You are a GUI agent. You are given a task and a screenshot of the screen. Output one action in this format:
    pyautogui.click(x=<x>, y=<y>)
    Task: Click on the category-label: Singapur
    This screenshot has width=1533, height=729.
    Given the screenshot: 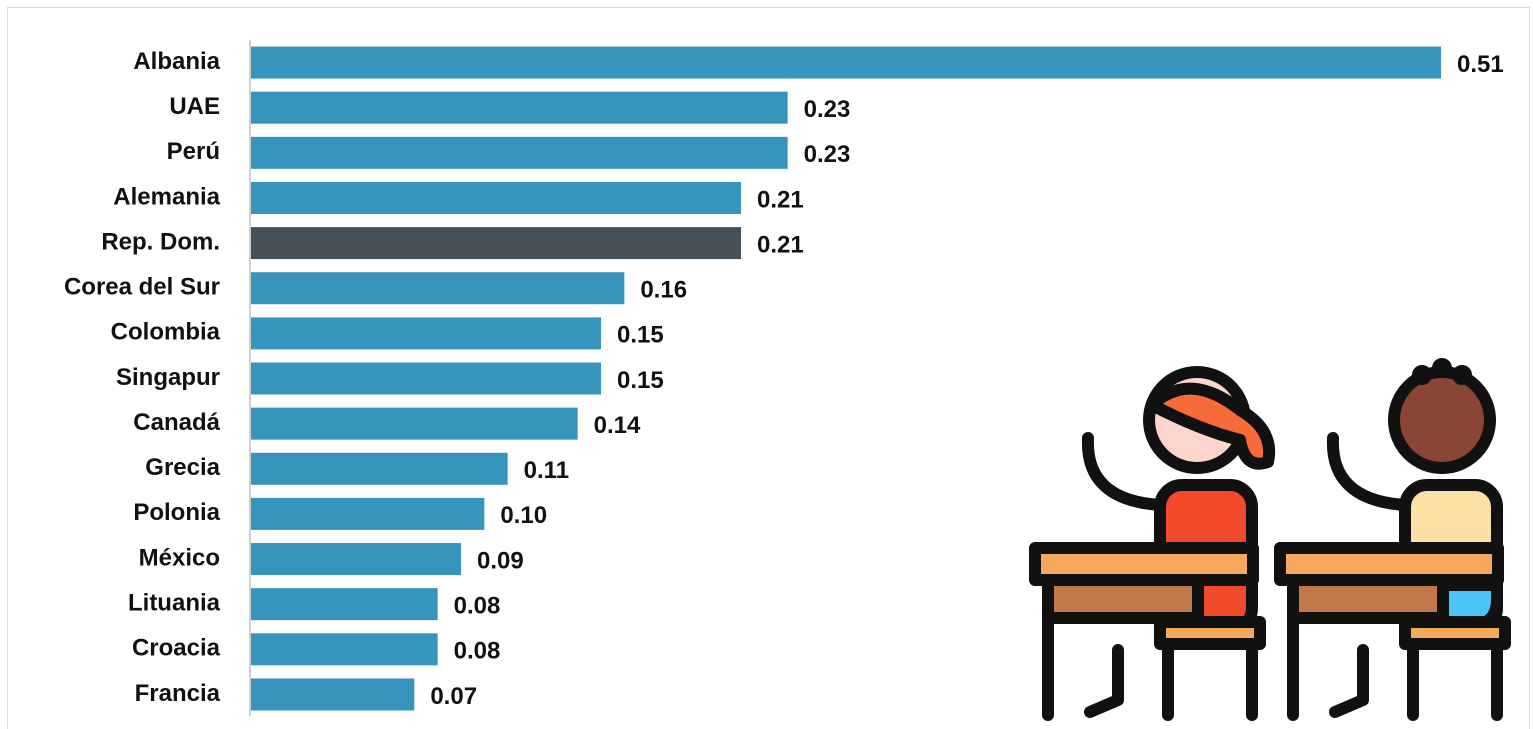 What is the action you would take?
    pyautogui.click(x=168, y=377)
    